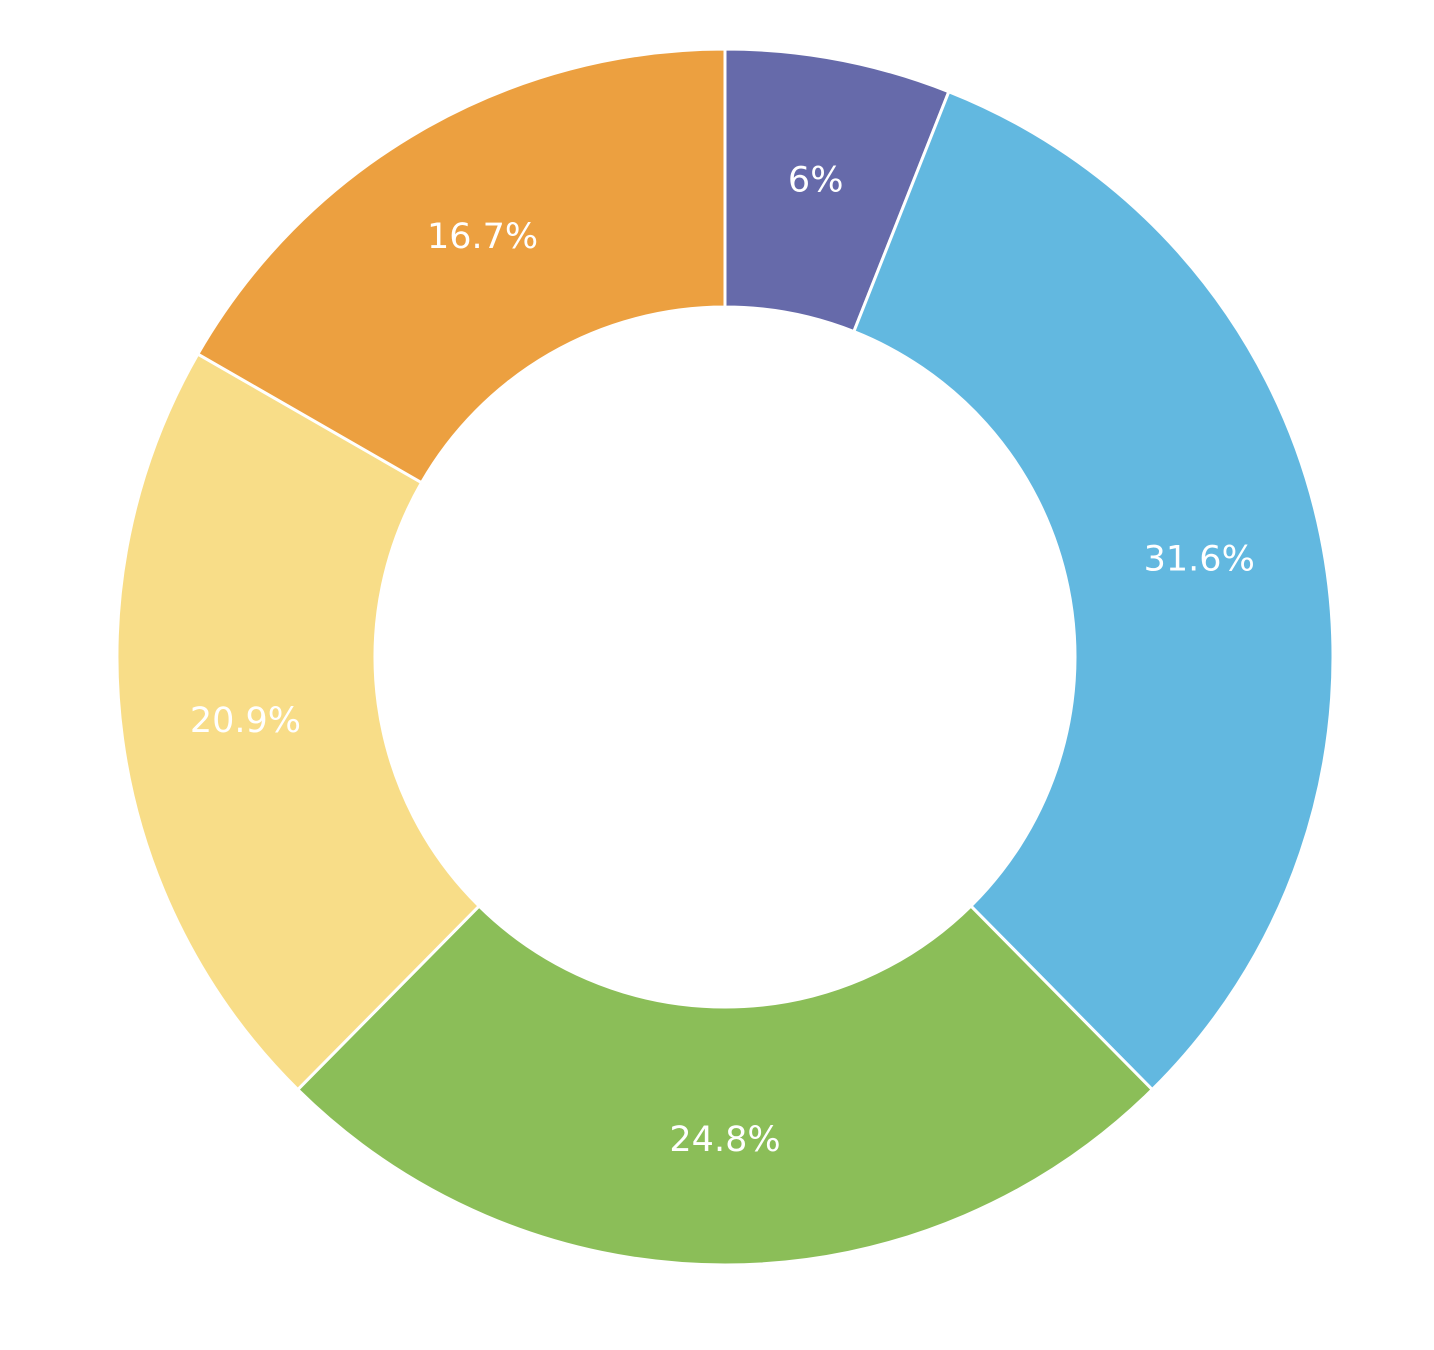 This screenshot has width=1434, height=1350. Describe the element at coordinates (816, 181) in the screenshot. I see `slice-label-1: 6%` at that location.